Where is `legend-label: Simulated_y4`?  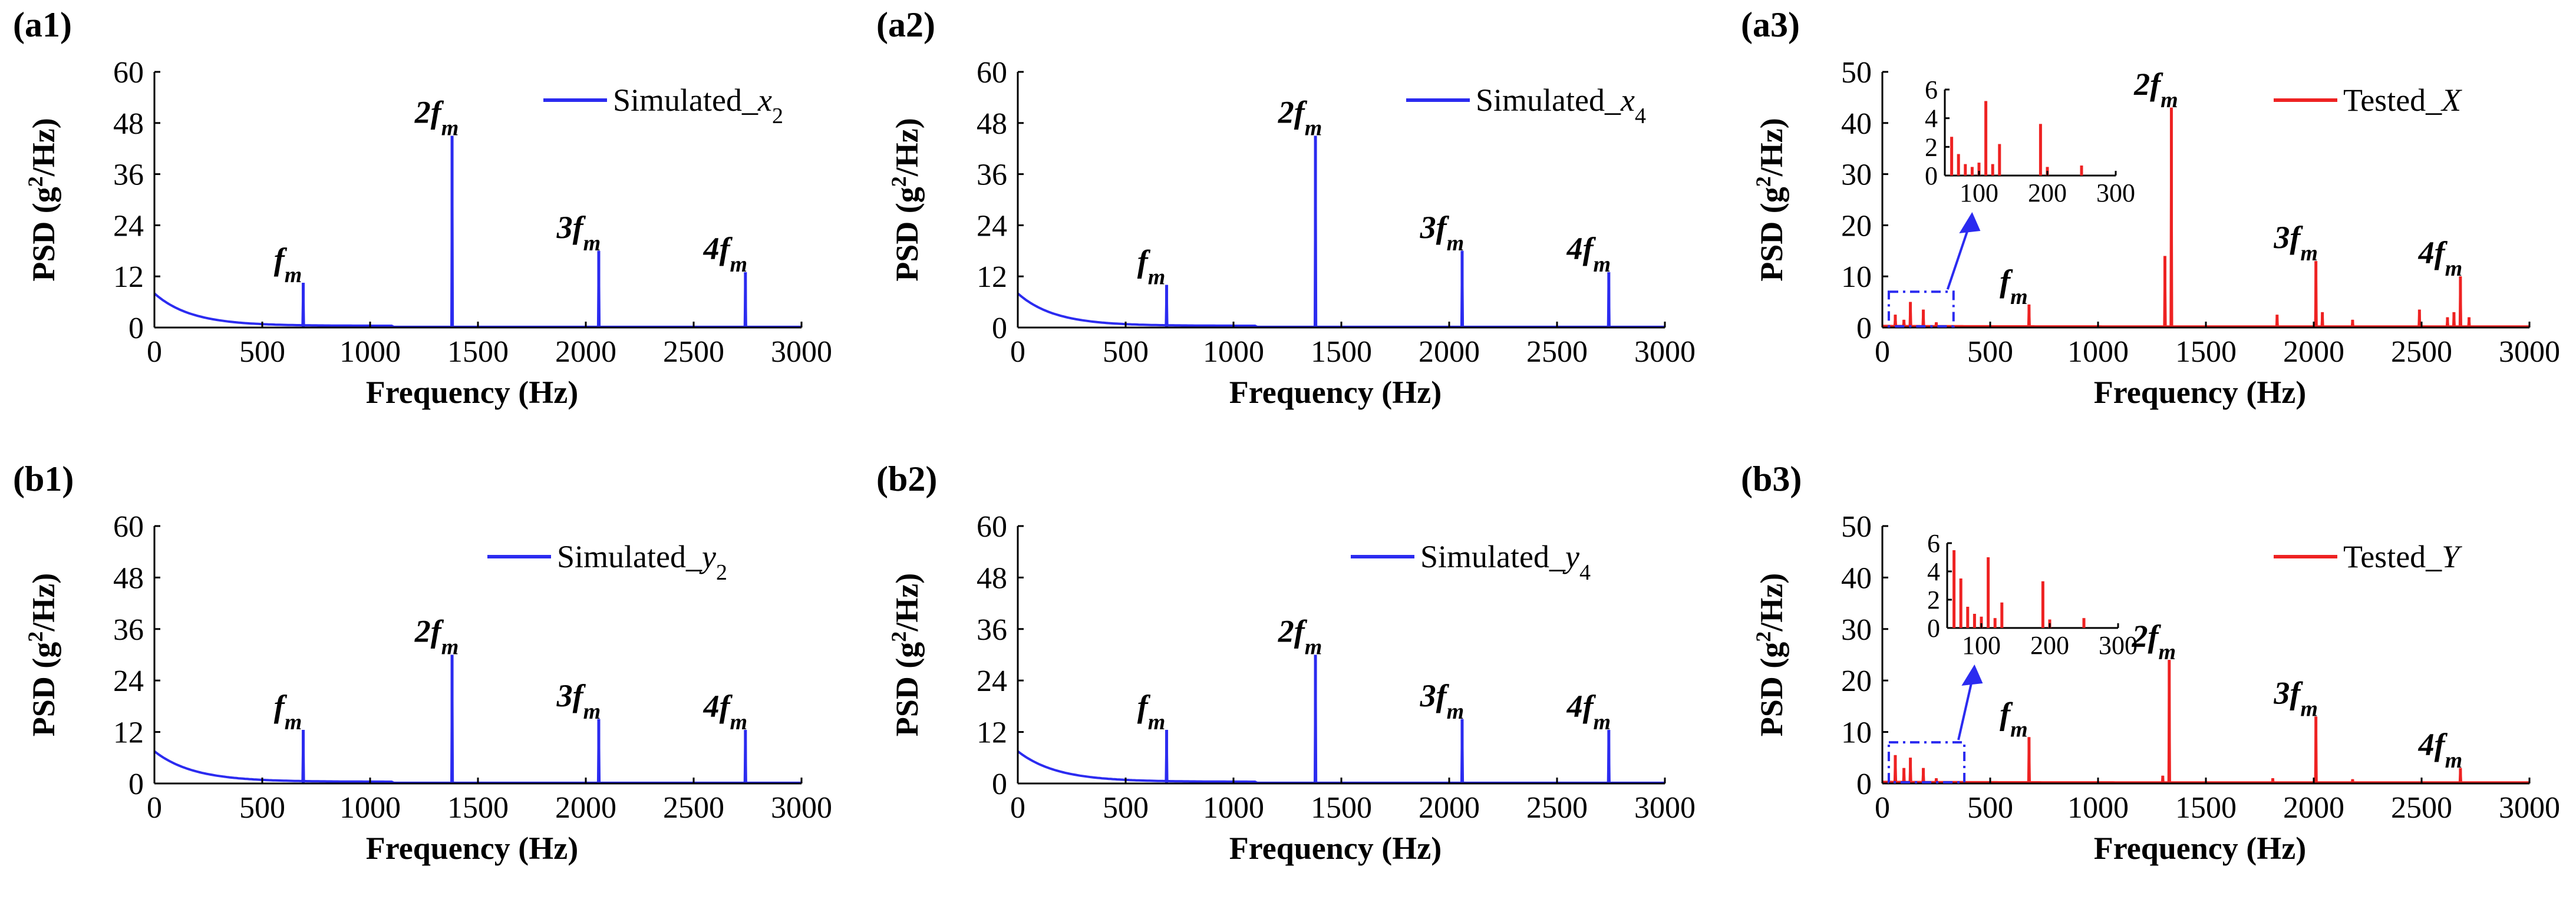
legend-label: Simulated_y4 is located at coordinates (1506, 562).